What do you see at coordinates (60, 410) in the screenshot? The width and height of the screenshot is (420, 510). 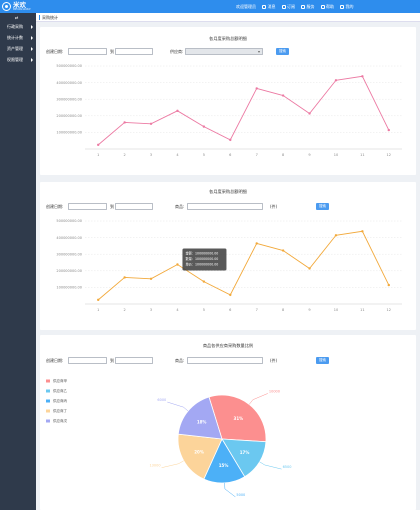 I see `legend-label: 供应商丁` at bounding box center [60, 410].